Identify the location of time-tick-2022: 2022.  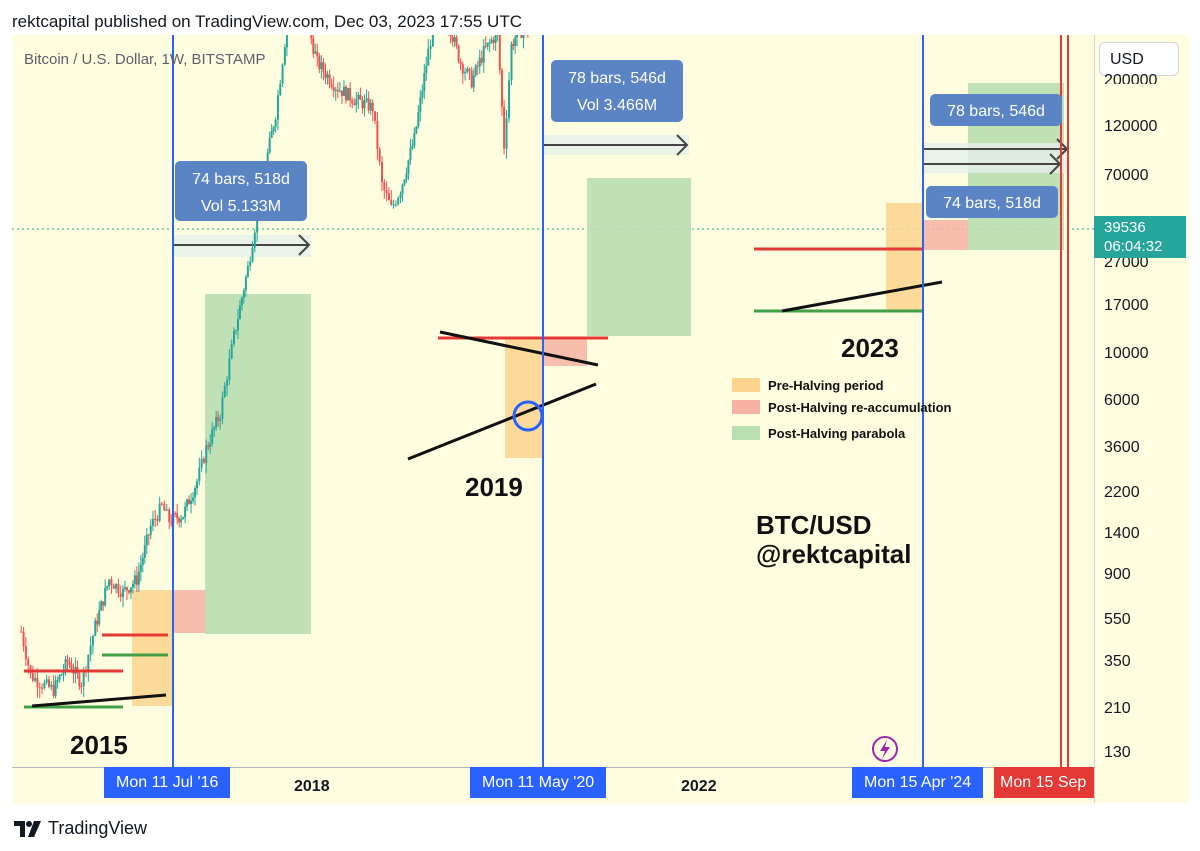
(699, 786).